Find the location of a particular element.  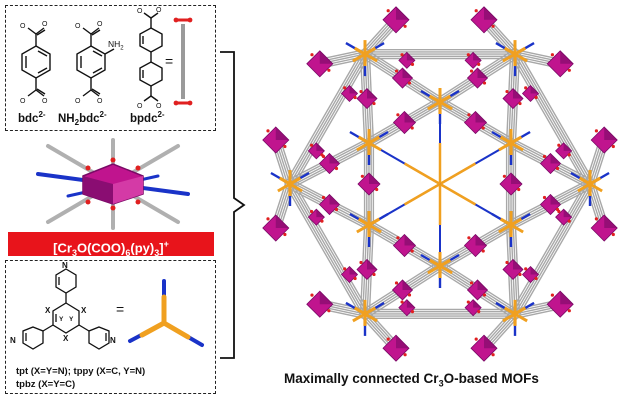

svg-text: X is located at coordinates (66, 338).